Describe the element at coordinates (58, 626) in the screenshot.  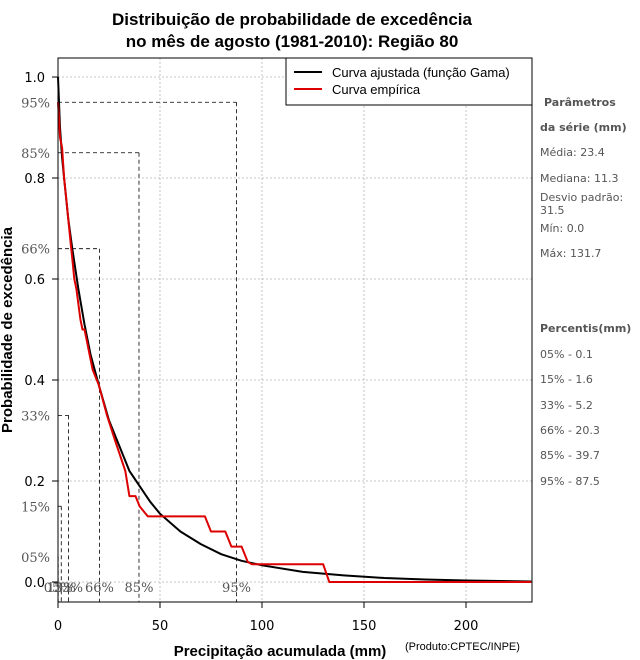
I see `x-tick-label: 0` at that location.